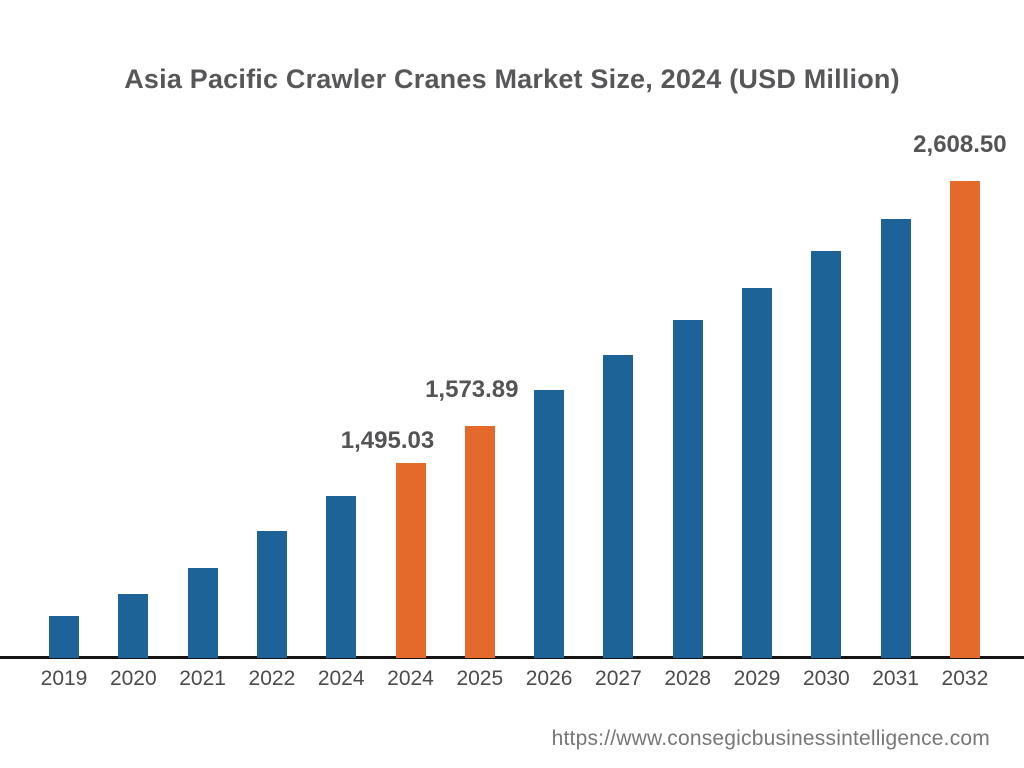 The height and width of the screenshot is (768, 1024). Describe the element at coordinates (964, 419) in the screenshot. I see `bar-2032-orange` at that location.